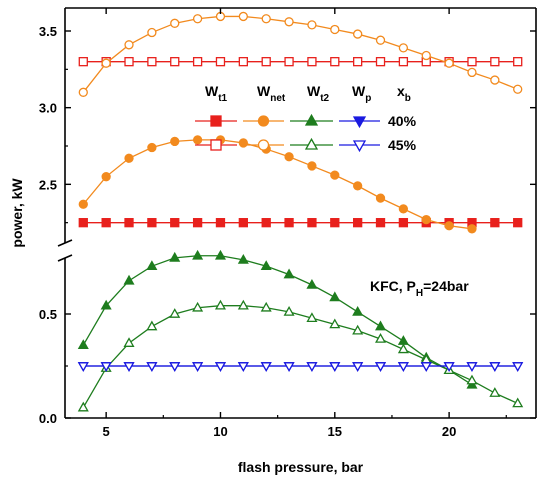 This screenshot has width=550, height=479. Describe the element at coordinates (361, 93) in the screenshot. I see `legend-header: Wp` at that location.